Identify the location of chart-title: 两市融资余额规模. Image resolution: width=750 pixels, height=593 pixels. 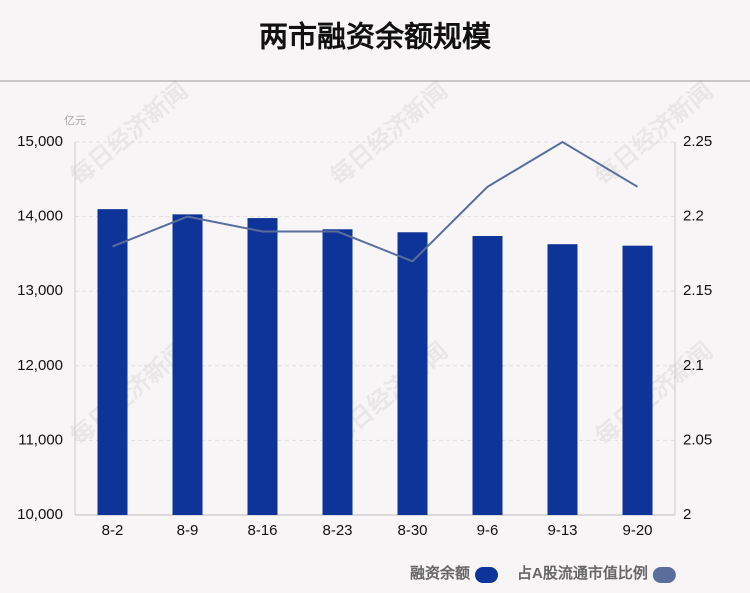
(375, 37).